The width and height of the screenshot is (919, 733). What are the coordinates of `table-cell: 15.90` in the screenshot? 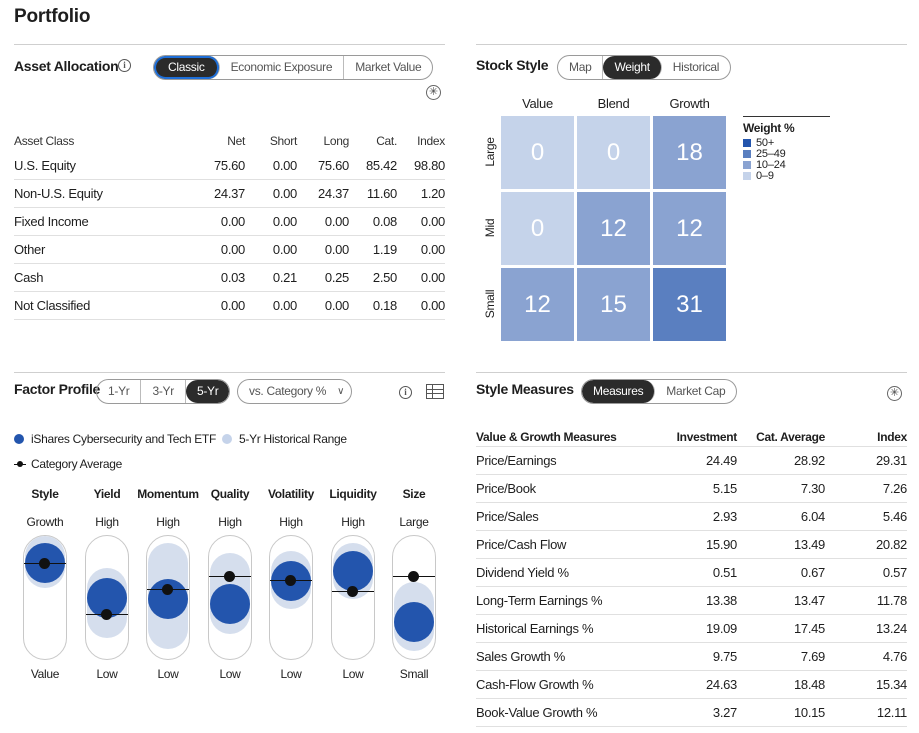 It's located at (721, 544).